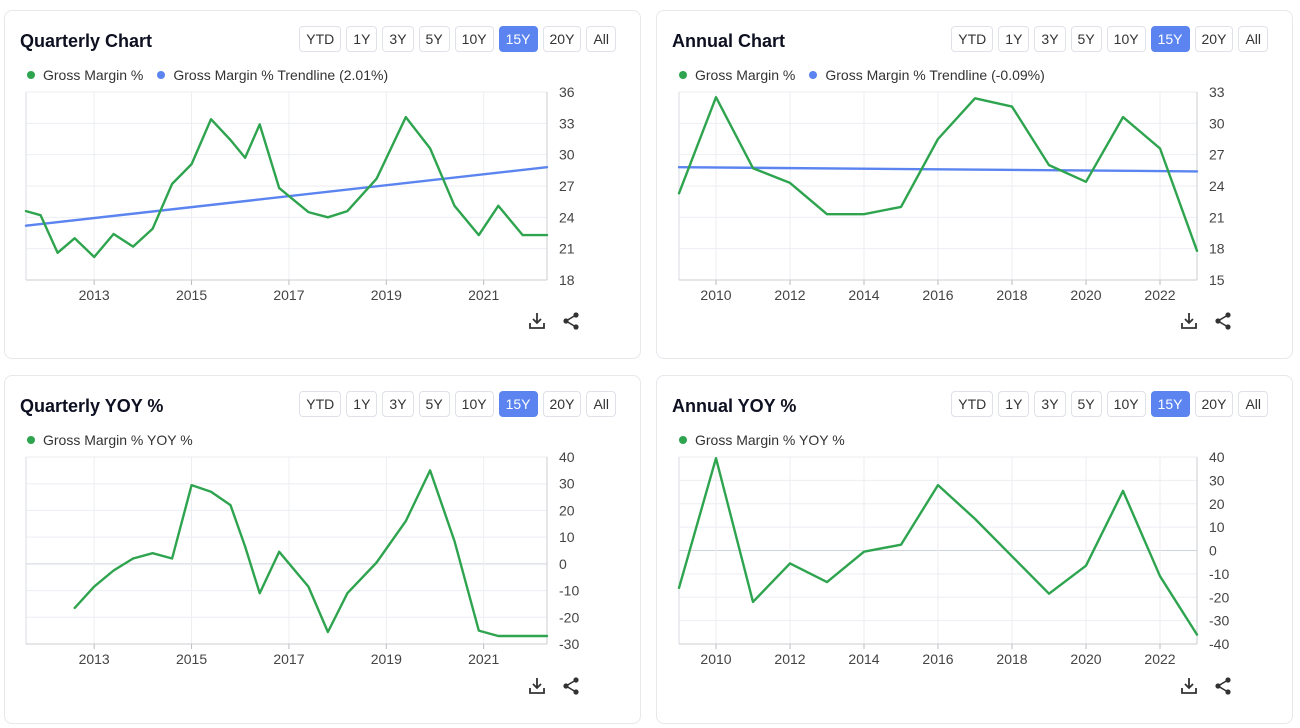  What do you see at coordinates (1217, 527) in the screenshot?
I see `y-tick-label: 10` at bounding box center [1217, 527].